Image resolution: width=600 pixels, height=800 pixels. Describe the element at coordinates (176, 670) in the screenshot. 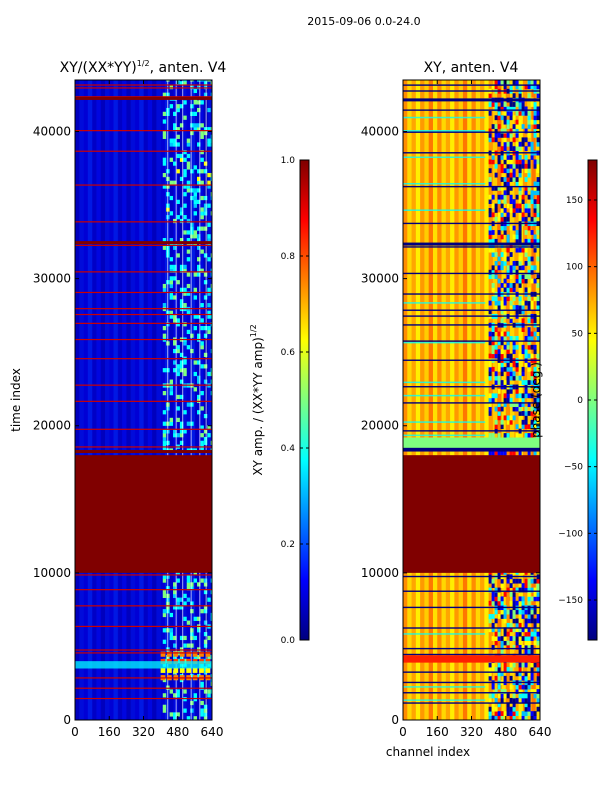

I see `left-burst-cell` at that location.